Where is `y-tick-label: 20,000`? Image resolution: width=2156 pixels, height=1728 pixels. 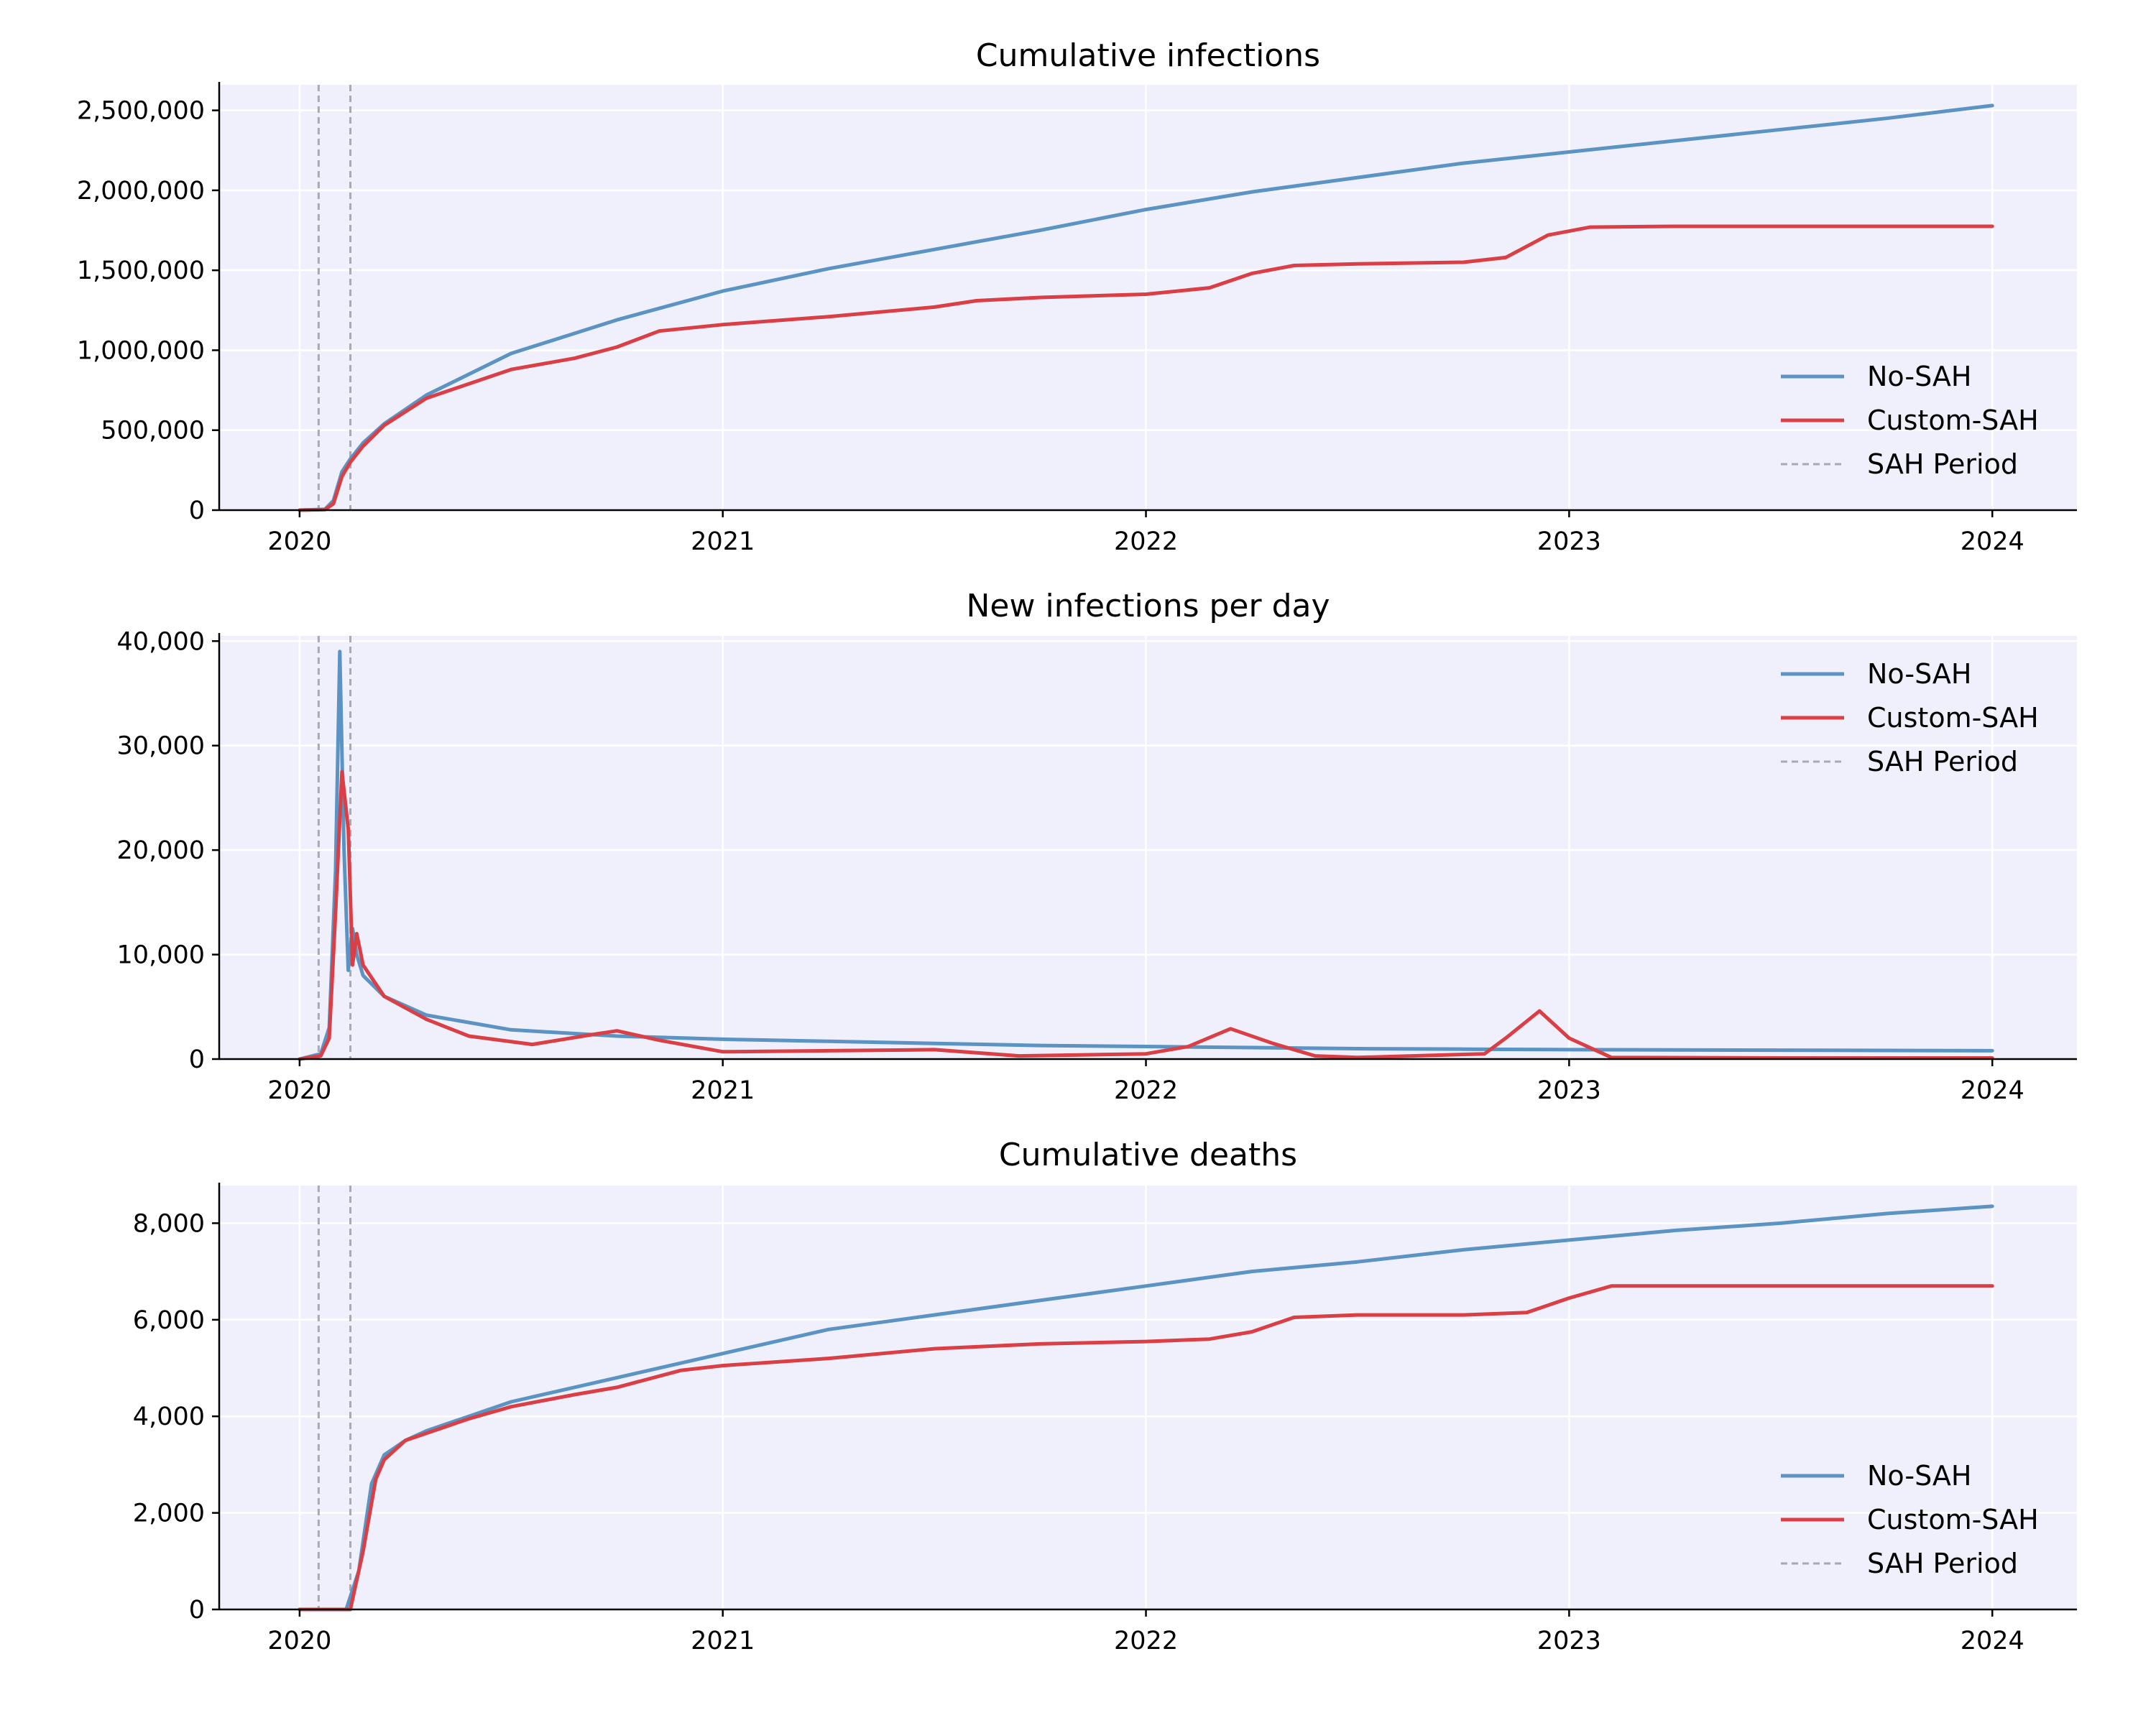
y-tick-label: 20,000 is located at coordinates (161, 850).